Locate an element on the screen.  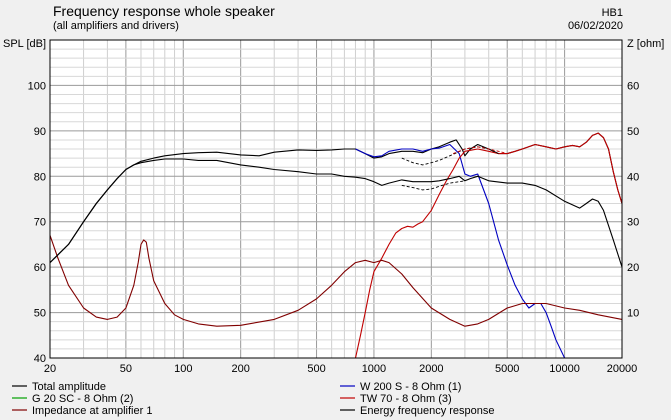
y-tick-label-left: 50 is located at coordinates (40, 314).